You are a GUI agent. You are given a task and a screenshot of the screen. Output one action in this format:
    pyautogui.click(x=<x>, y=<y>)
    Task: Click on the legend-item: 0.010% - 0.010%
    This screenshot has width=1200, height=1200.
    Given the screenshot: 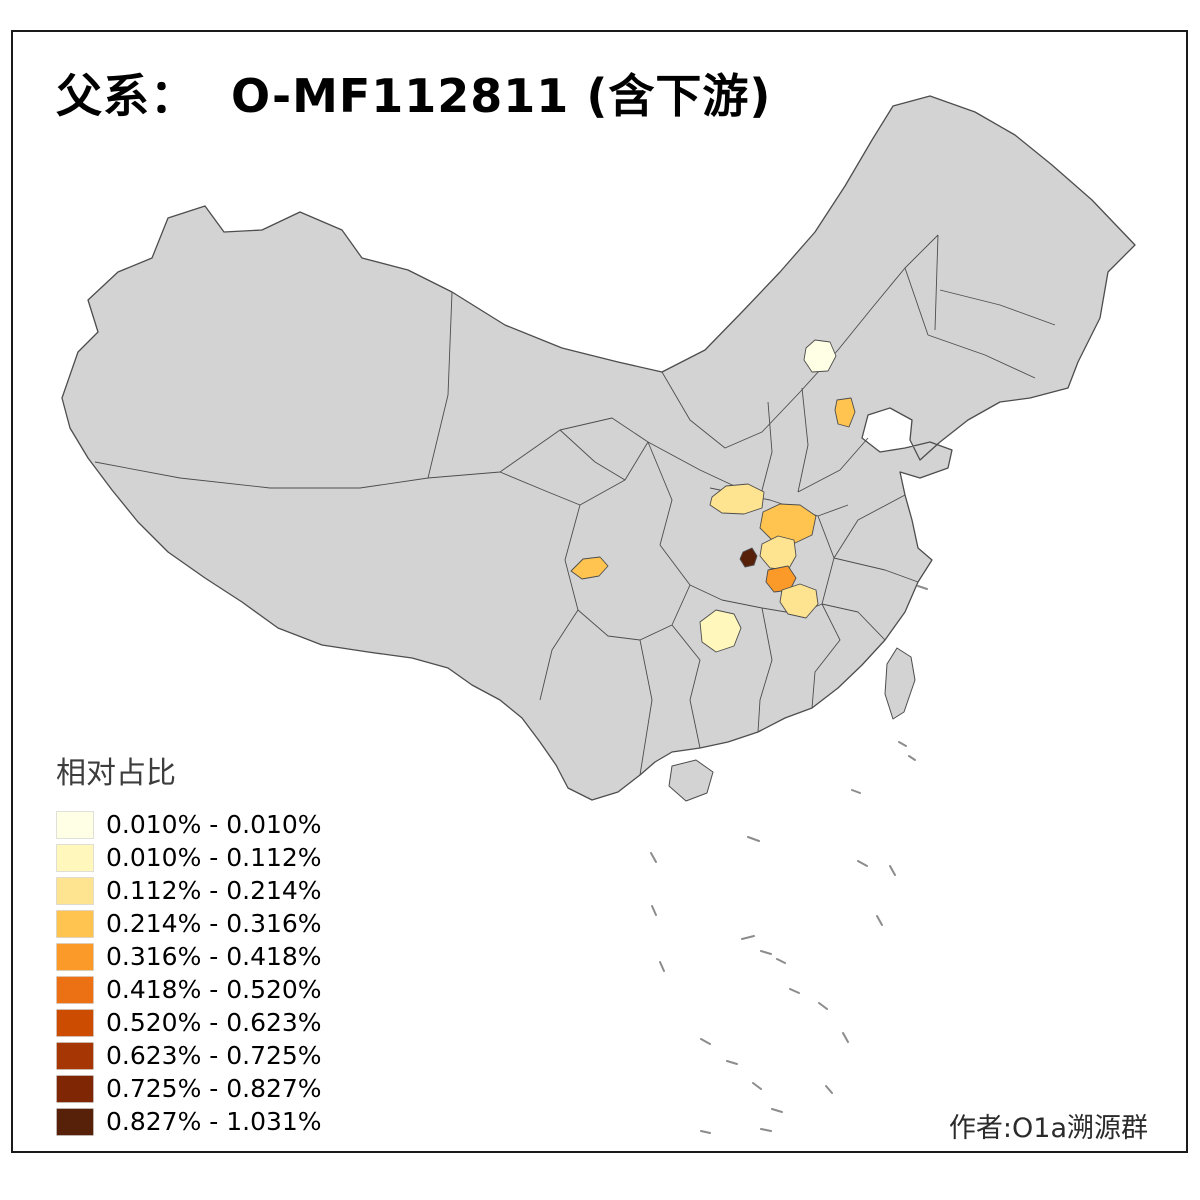 What is the action you would take?
    pyautogui.click(x=189, y=824)
    